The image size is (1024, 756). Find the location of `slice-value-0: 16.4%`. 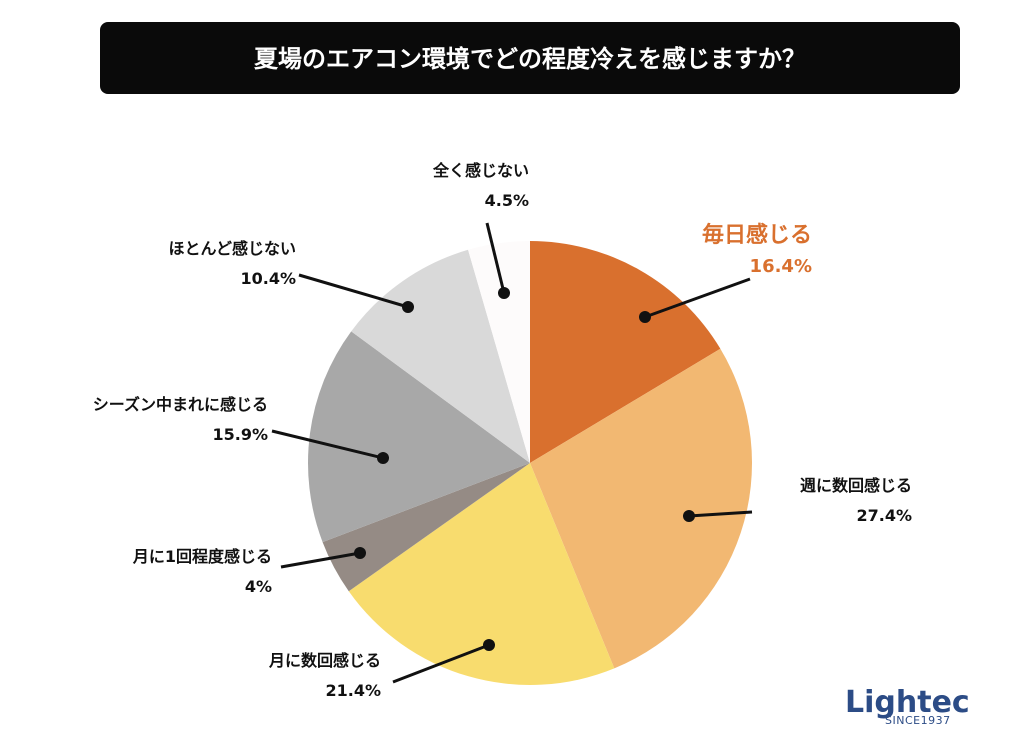

slice-value-0: 16.4% is located at coordinates (781, 266).